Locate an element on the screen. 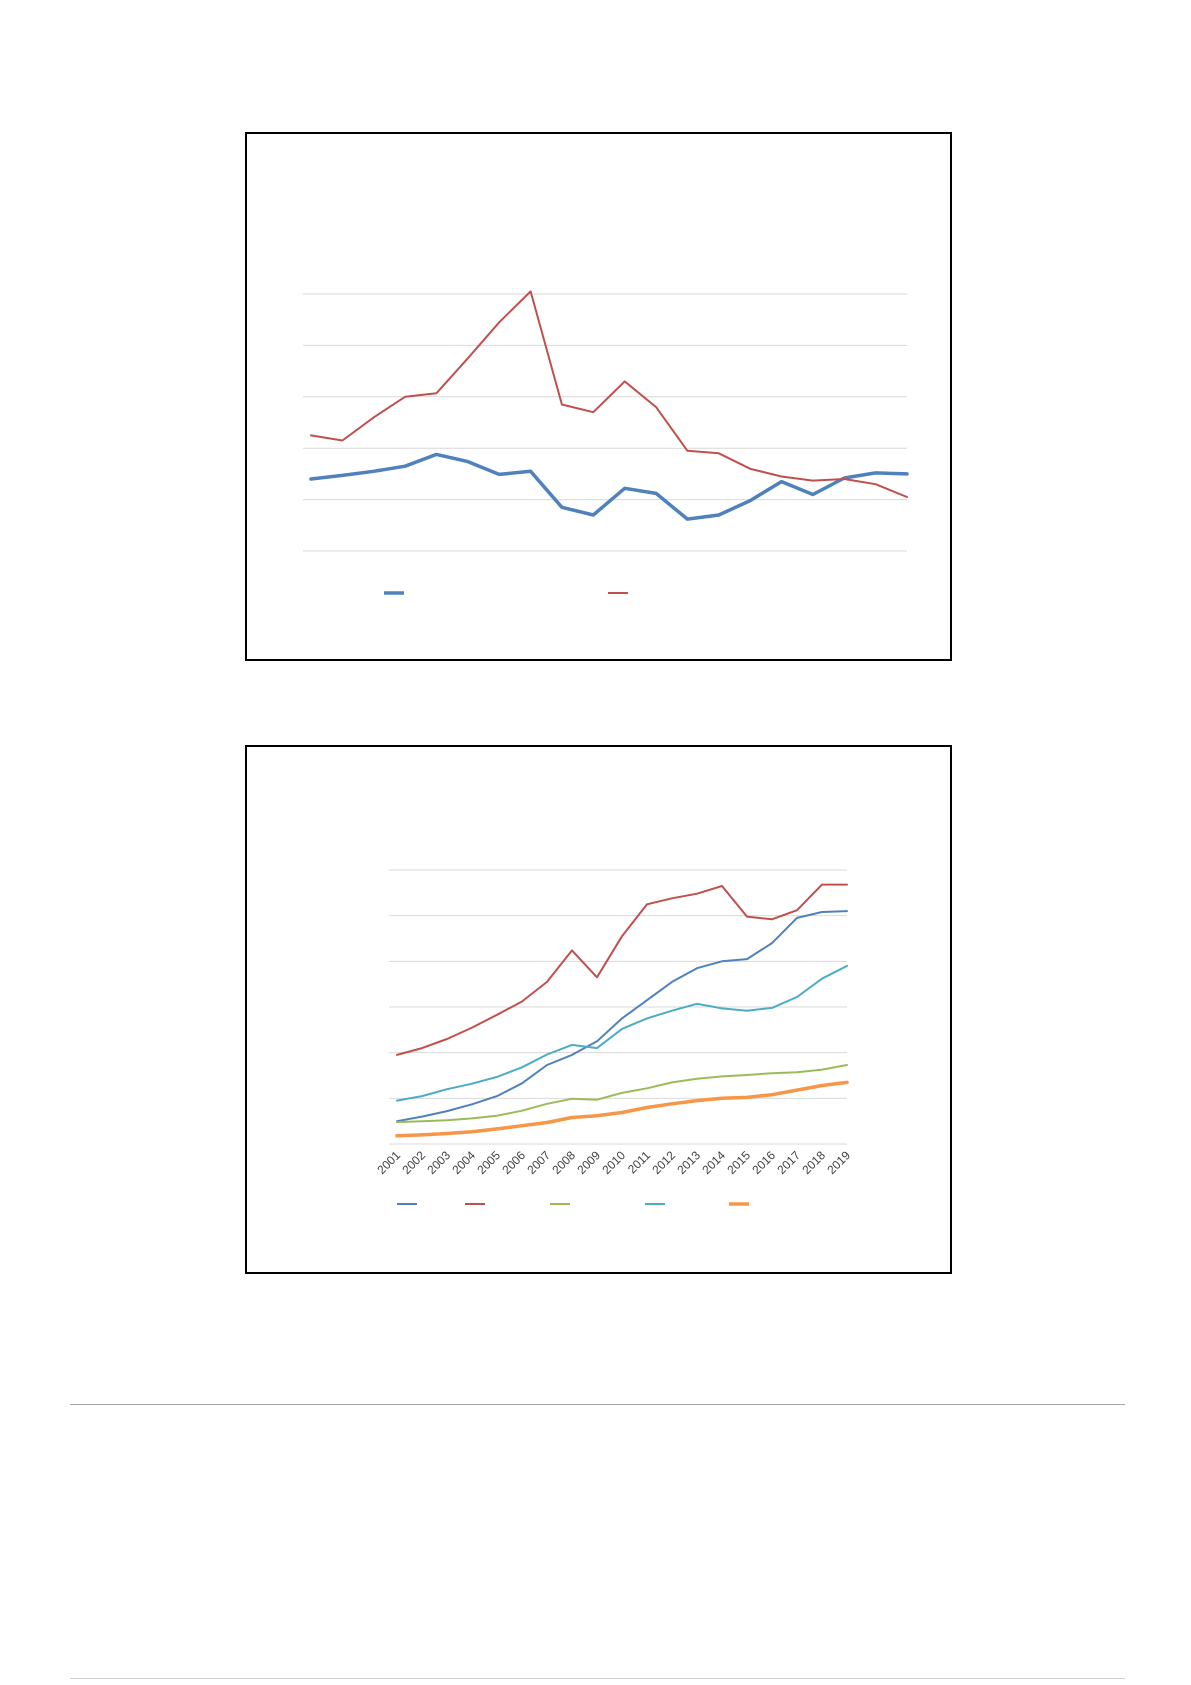 The image size is (1191, 1685). chart-2-series-4-line is located at coordinates (622, 1033).